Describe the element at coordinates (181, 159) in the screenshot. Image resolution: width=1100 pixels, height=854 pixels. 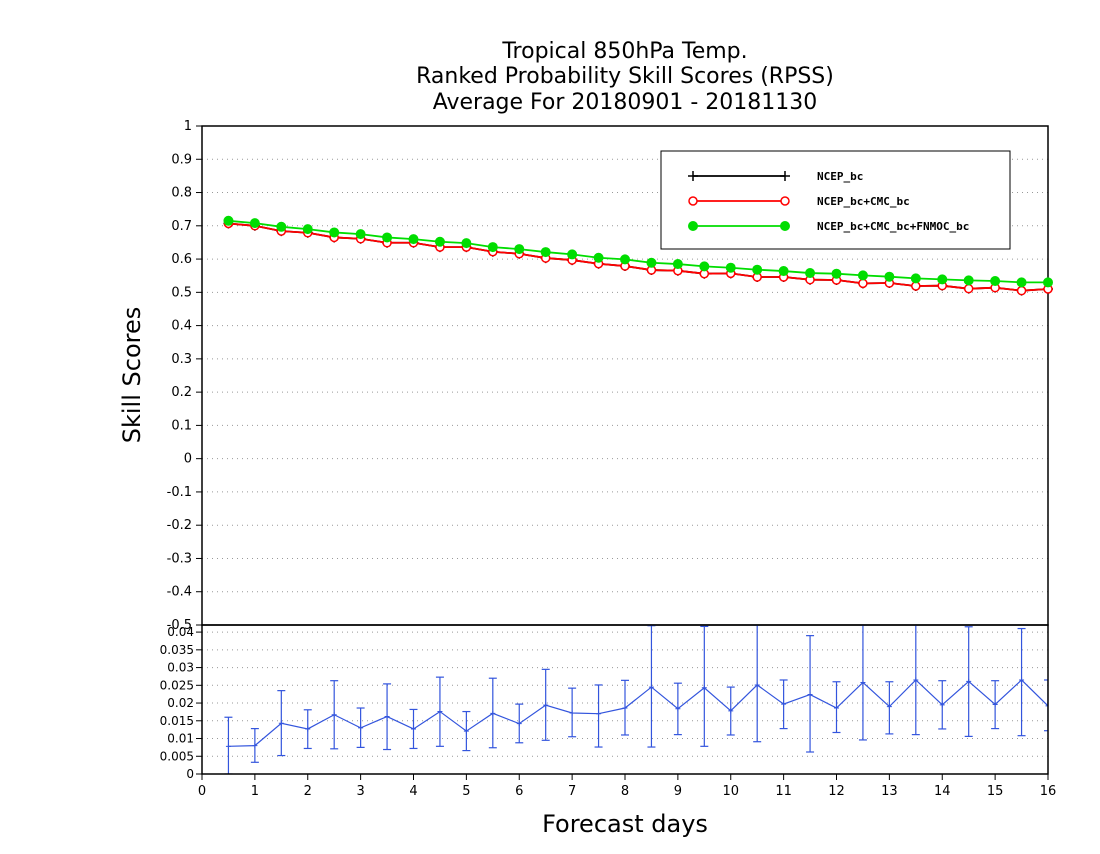
I see `top-y-tick-label: 0.9` at that location.